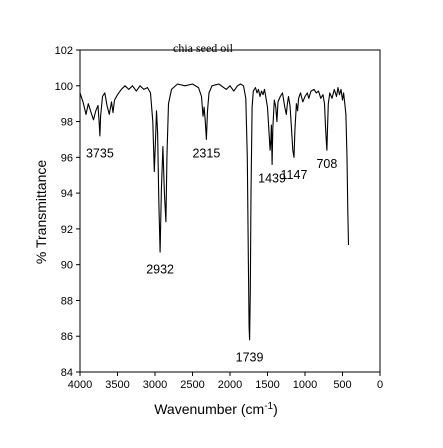  Describe the element at coordinates (117, 385) in the screenshot. I see `x-tick-label: 3500` at that location.